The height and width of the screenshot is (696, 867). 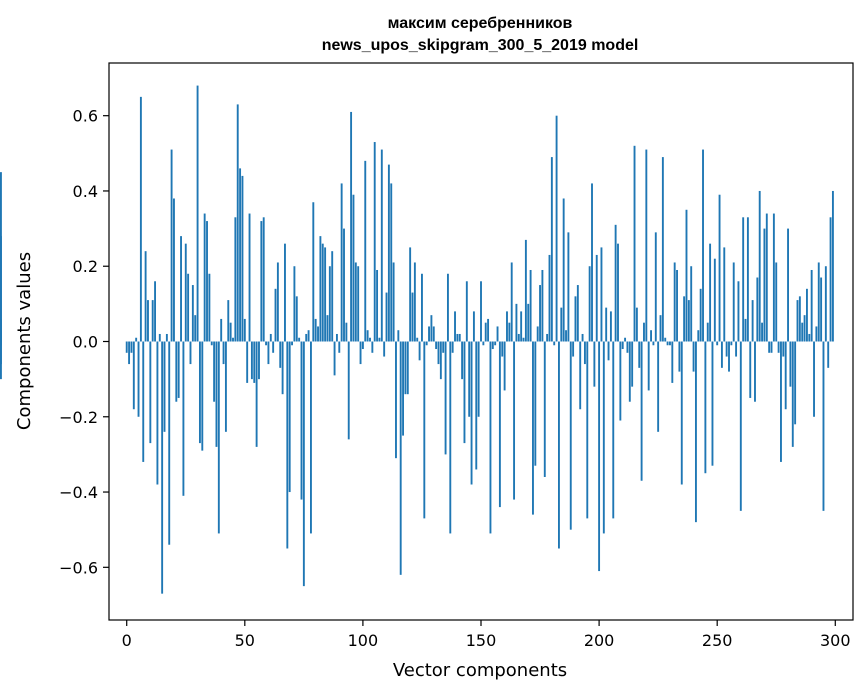 I want to click on y-axis-label: Components values, so click(x=24, y=341).